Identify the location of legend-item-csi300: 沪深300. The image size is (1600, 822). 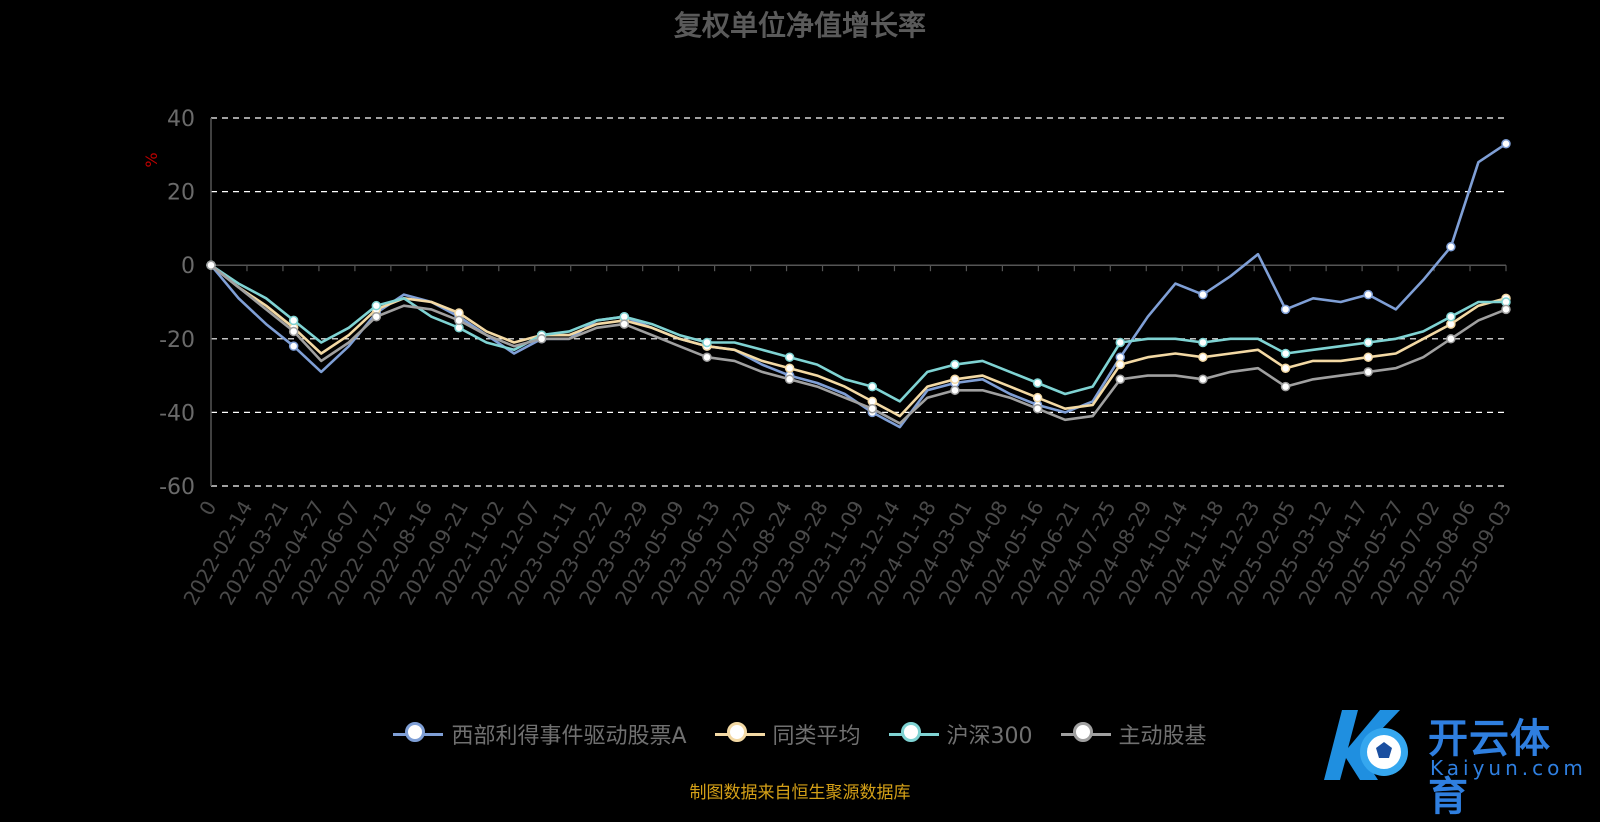
(960, 734).